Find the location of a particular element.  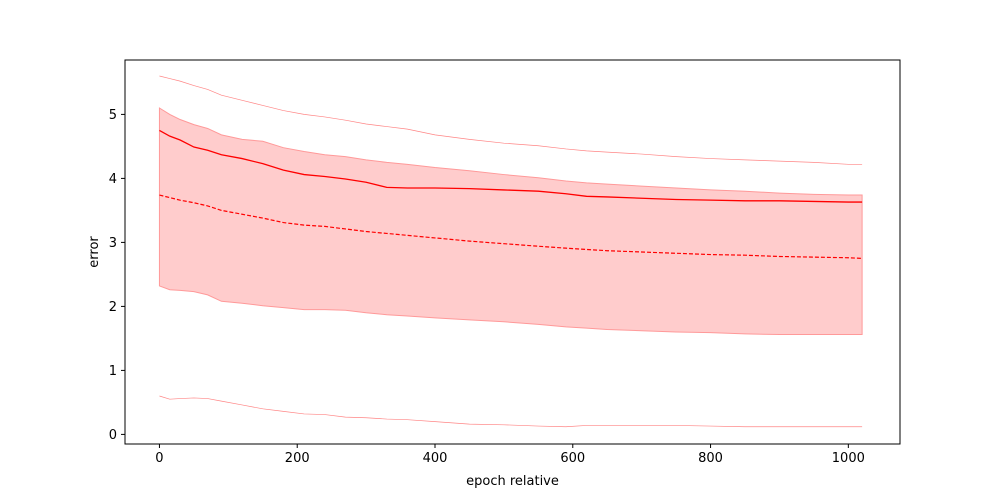

y-axis-label: error is located at coordinates (94, 252).